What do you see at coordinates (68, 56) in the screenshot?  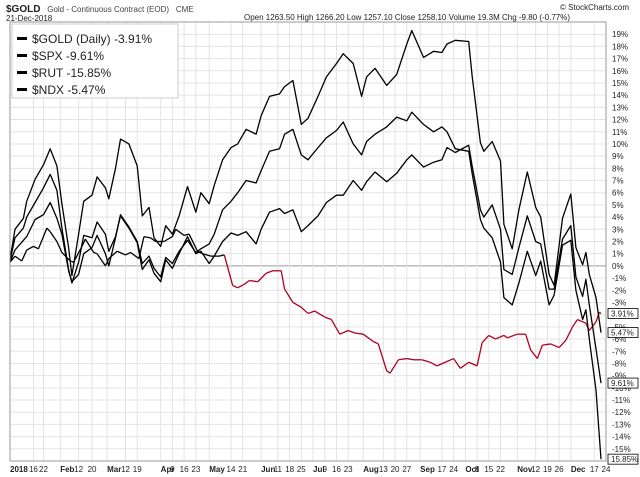 I see `legend-label: $SPX -9.61%` at bounding box center [68, 56].